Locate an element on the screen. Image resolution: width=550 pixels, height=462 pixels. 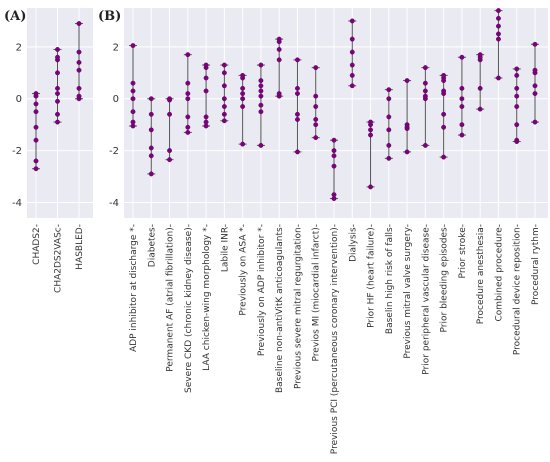
x-tick-label: HASBLED- is located at coordinates (80, 247).